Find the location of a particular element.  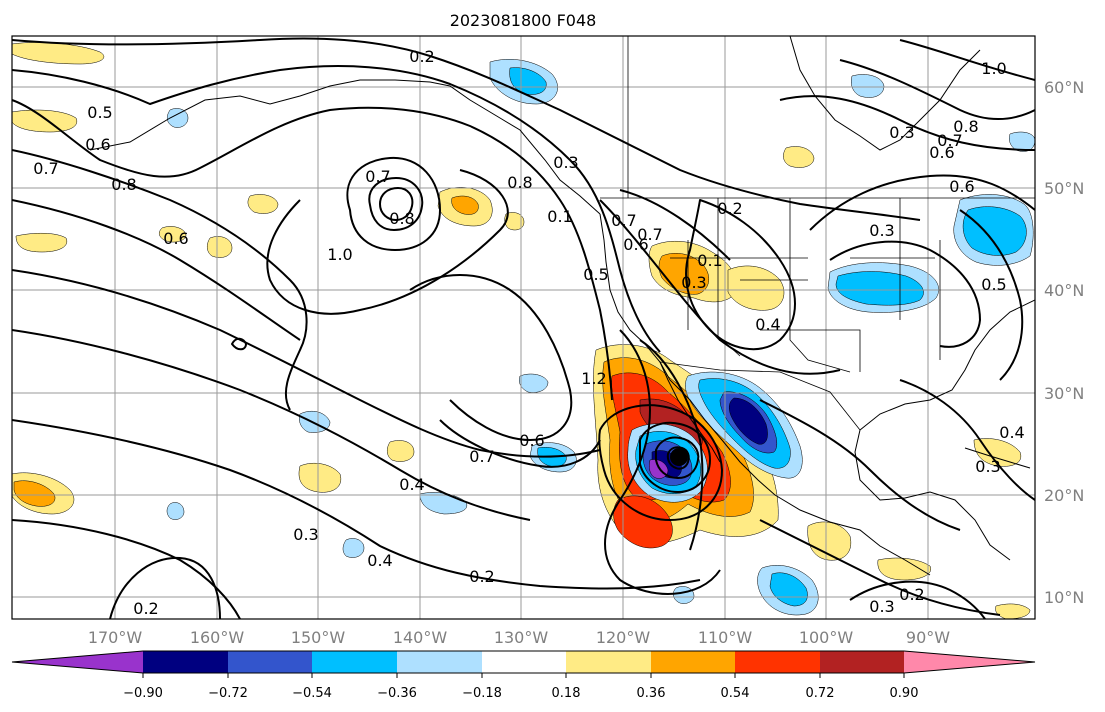

lat-label: 30°N is located at coordinates (1064, 393).